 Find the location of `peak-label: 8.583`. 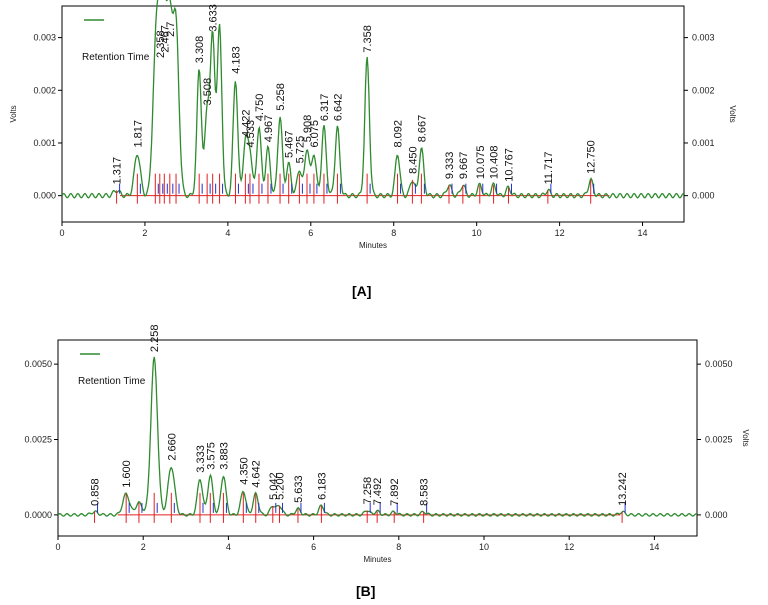

peak-label: 8.583 is located at coordinates (425, 492).